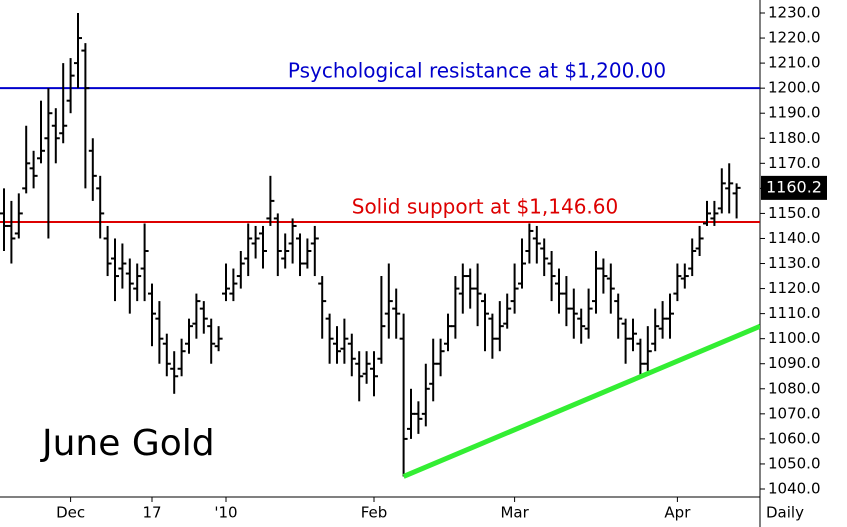 The height and width of the screenshot is (527, 847). Describe the element at coordinates (225, 513) in the screenshot. I see `x-tick-label: '10` at that location.